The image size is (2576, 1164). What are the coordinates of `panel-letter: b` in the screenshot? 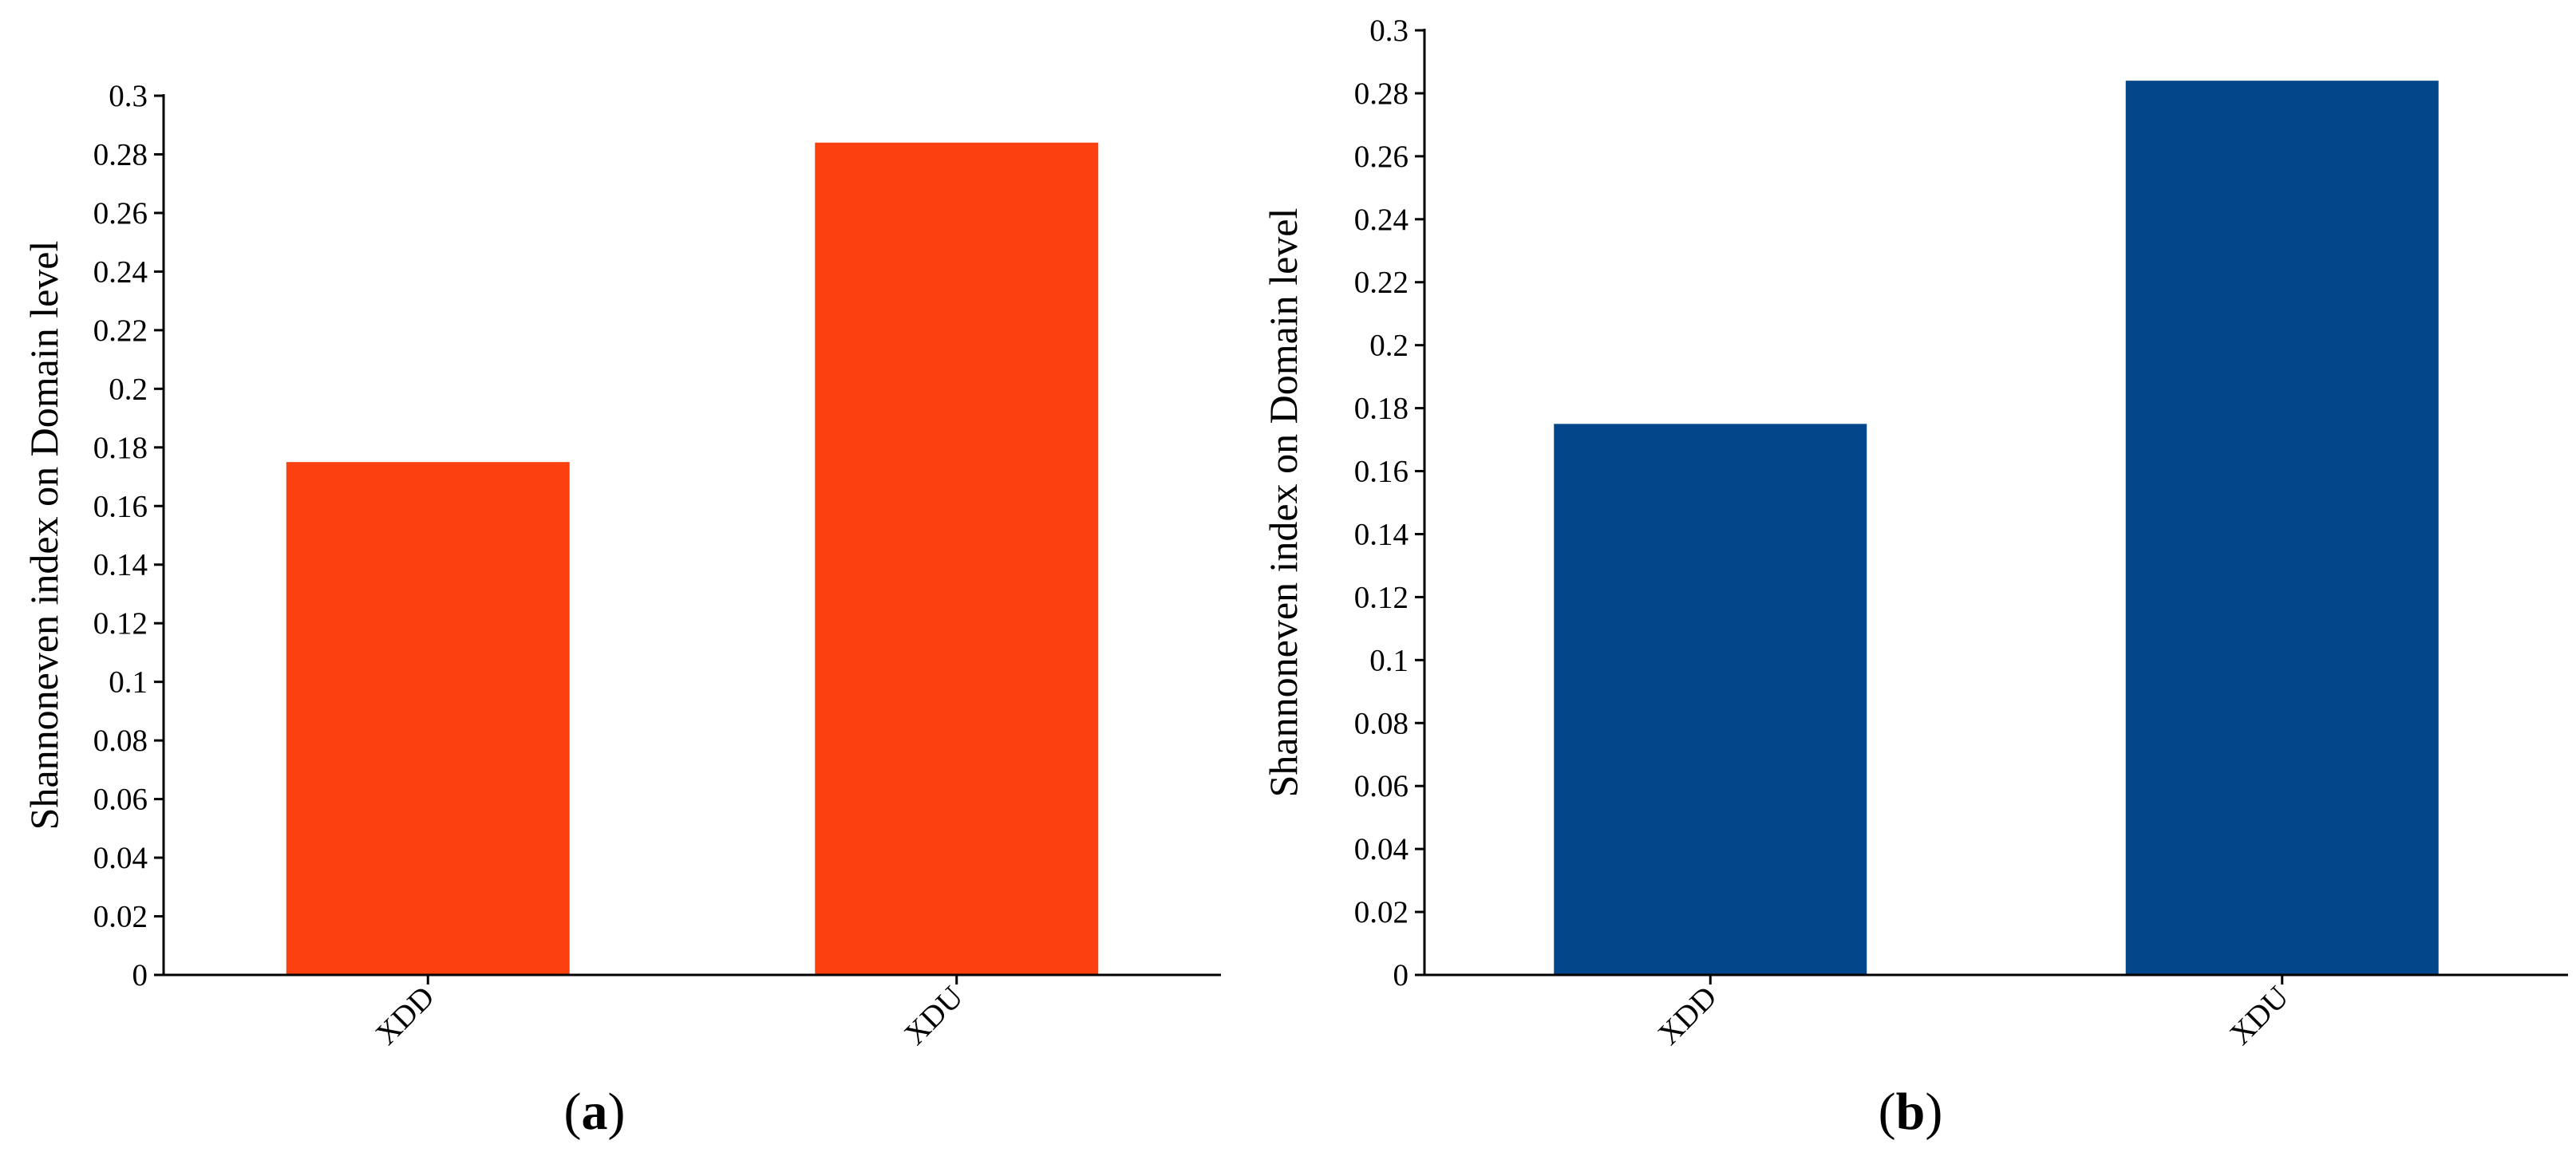 It's located at (1911, 1112).